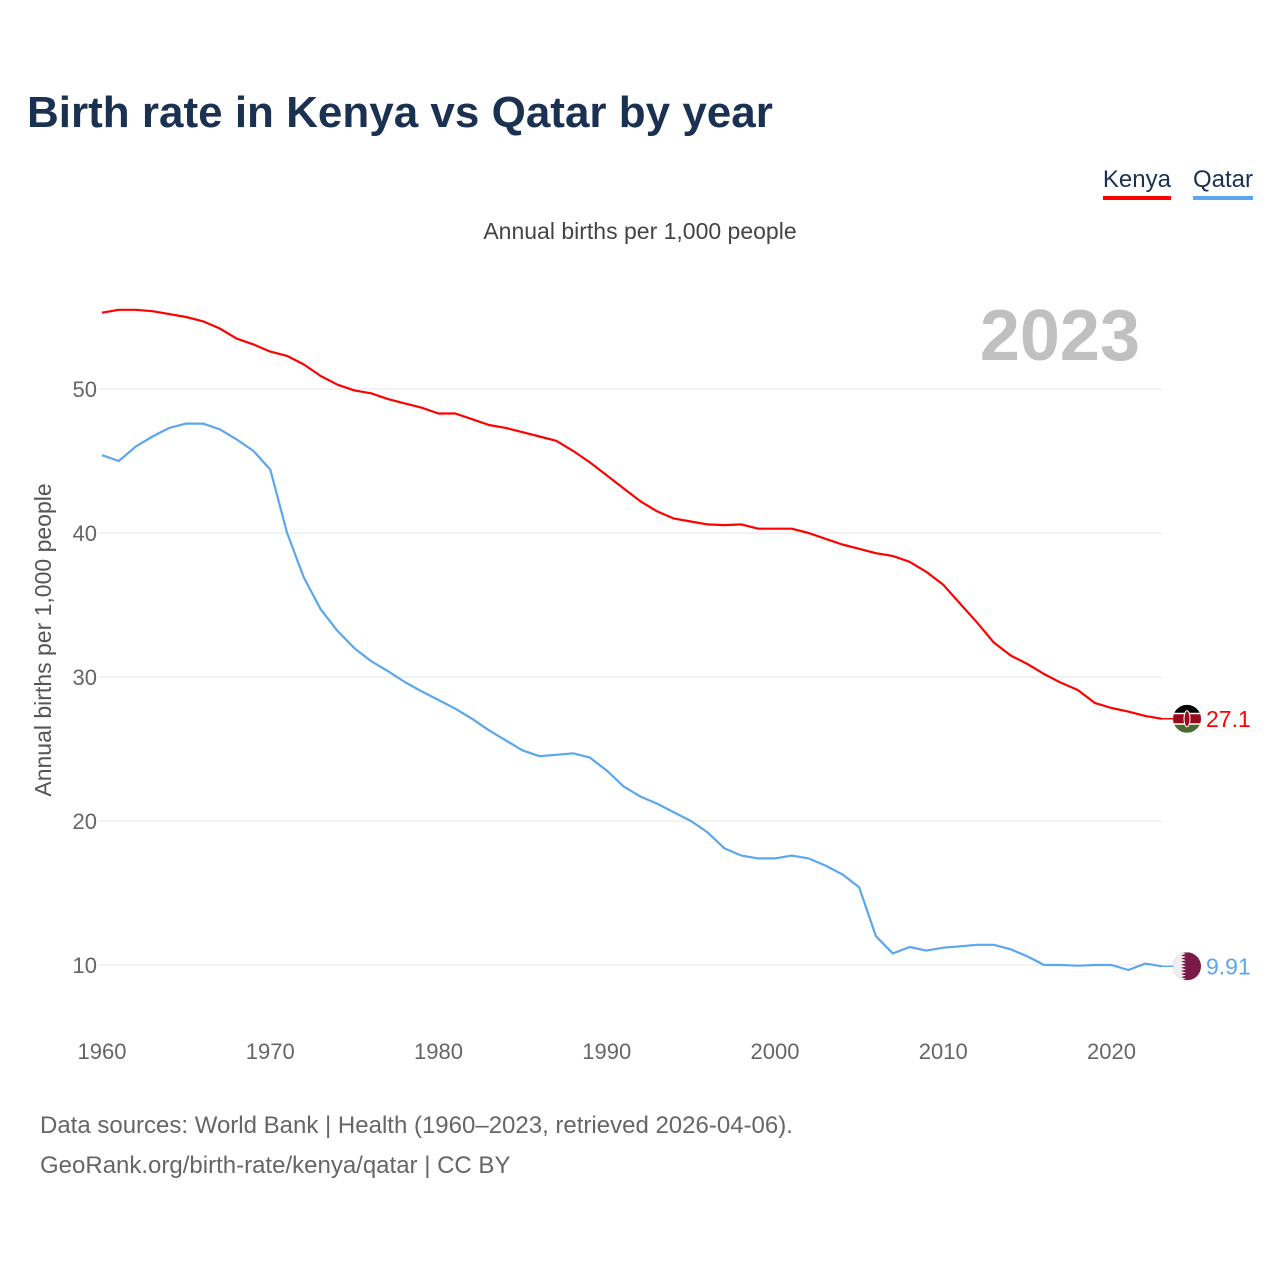 The image size is (1280, 1280). Describe the element at coordinates (775, 1051) in the screenshot. I see `x-tick-label: 2000` at that location.